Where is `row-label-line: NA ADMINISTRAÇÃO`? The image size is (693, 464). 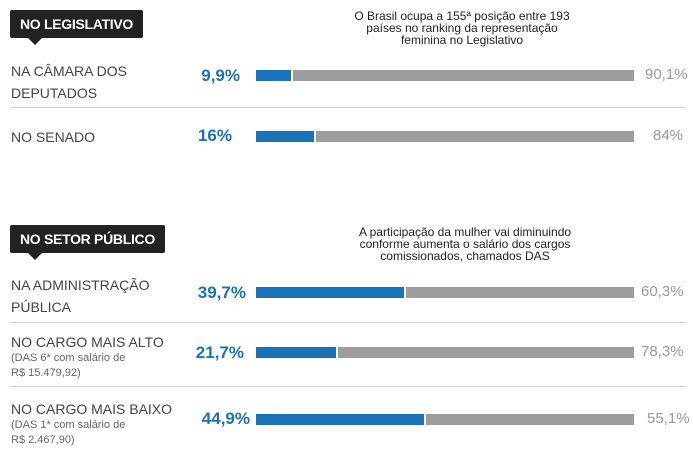
row-label-line: NA ADMINISTRAÇÃO is located at coordinates (80, 285).